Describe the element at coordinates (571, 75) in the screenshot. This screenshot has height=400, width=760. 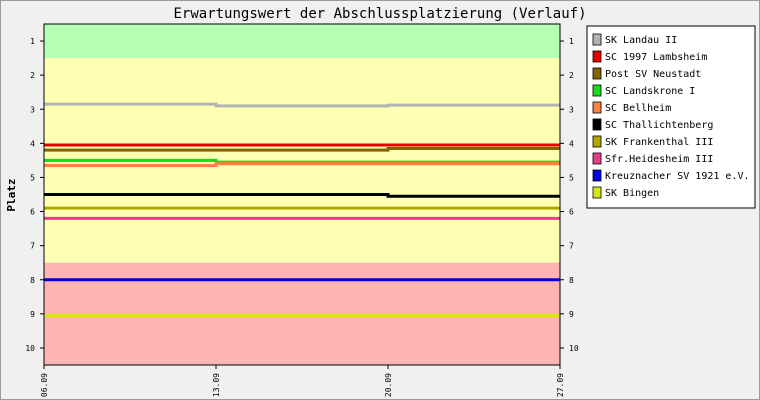
I see `y-tick-label-right: 2` at that location.